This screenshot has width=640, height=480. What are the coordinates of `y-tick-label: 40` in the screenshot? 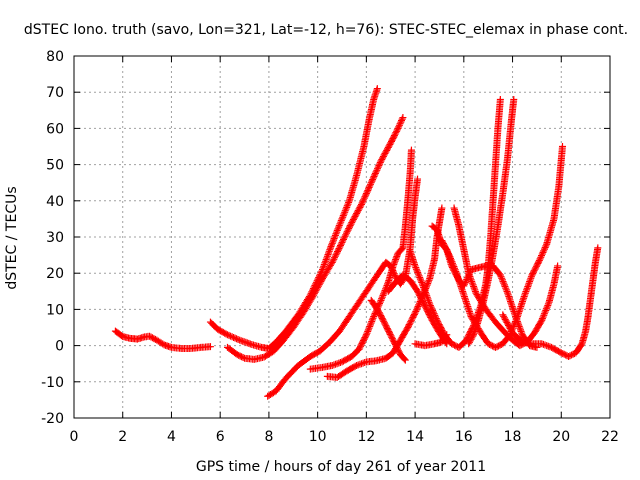 It's located at (55, 202).